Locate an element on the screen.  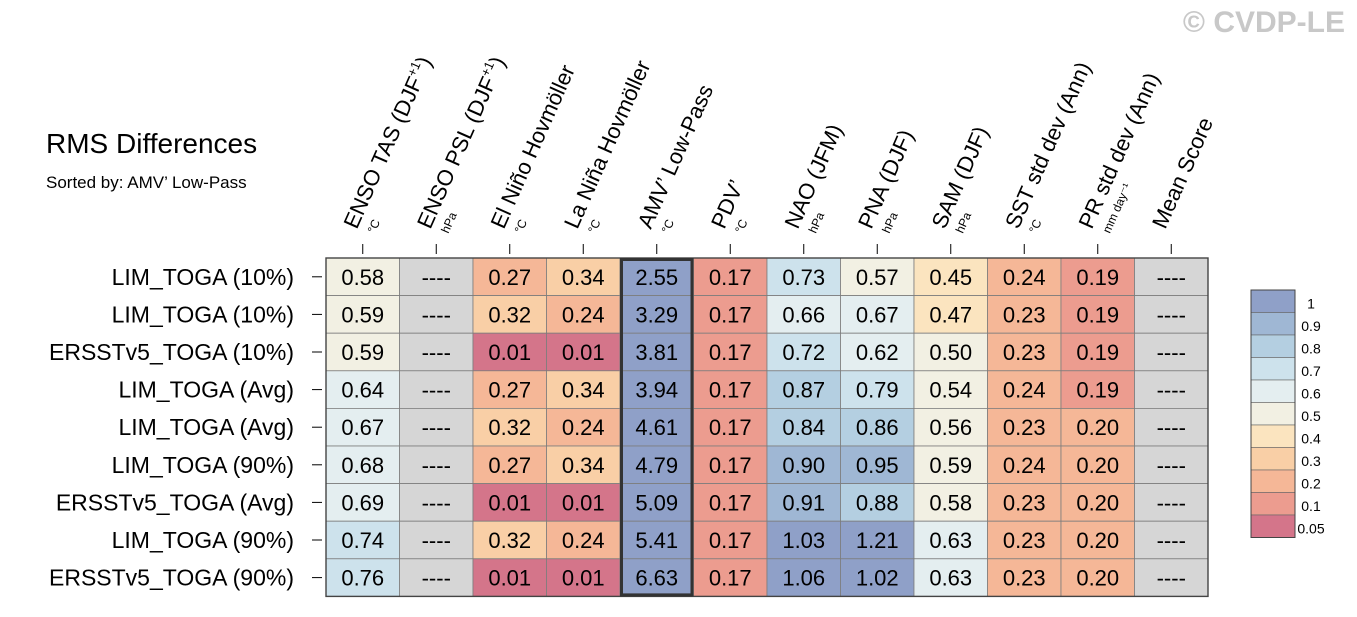
colorbar-label: 0.3 is located at coordinates (1311, 461).